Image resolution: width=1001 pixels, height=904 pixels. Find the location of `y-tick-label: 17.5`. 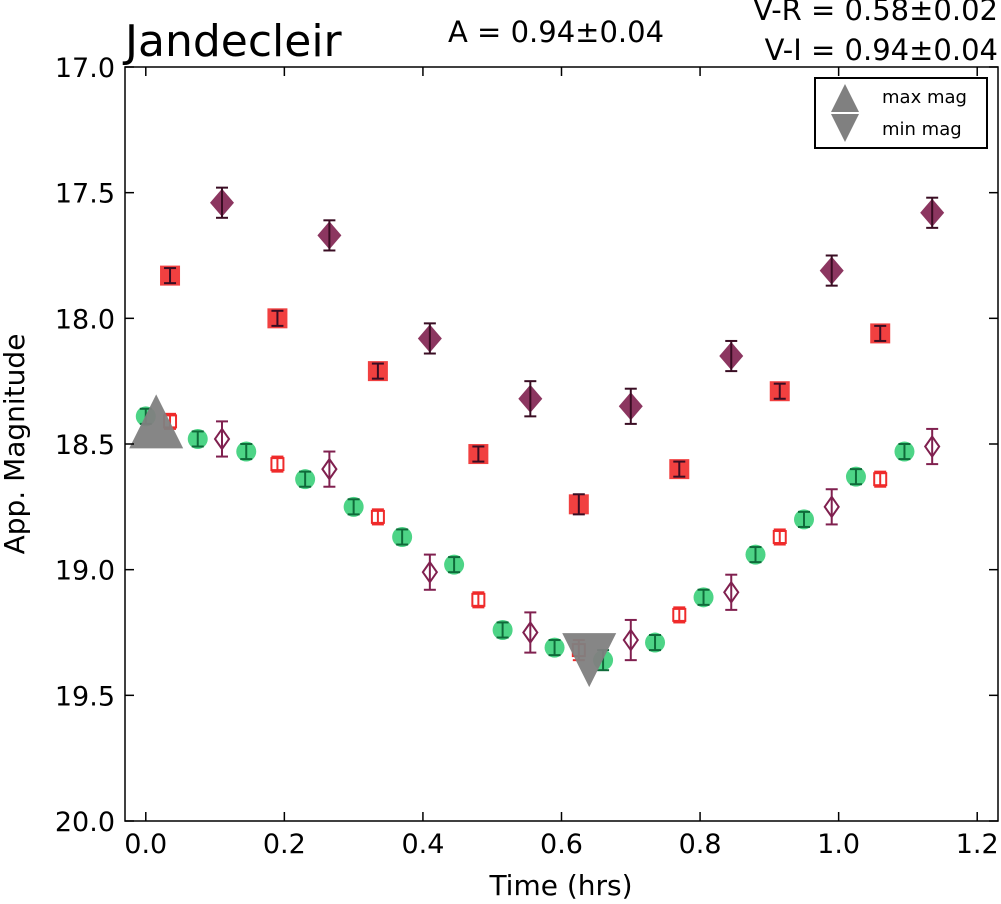

y-tick-label: 17.5 is located at coordinates (85, 194).